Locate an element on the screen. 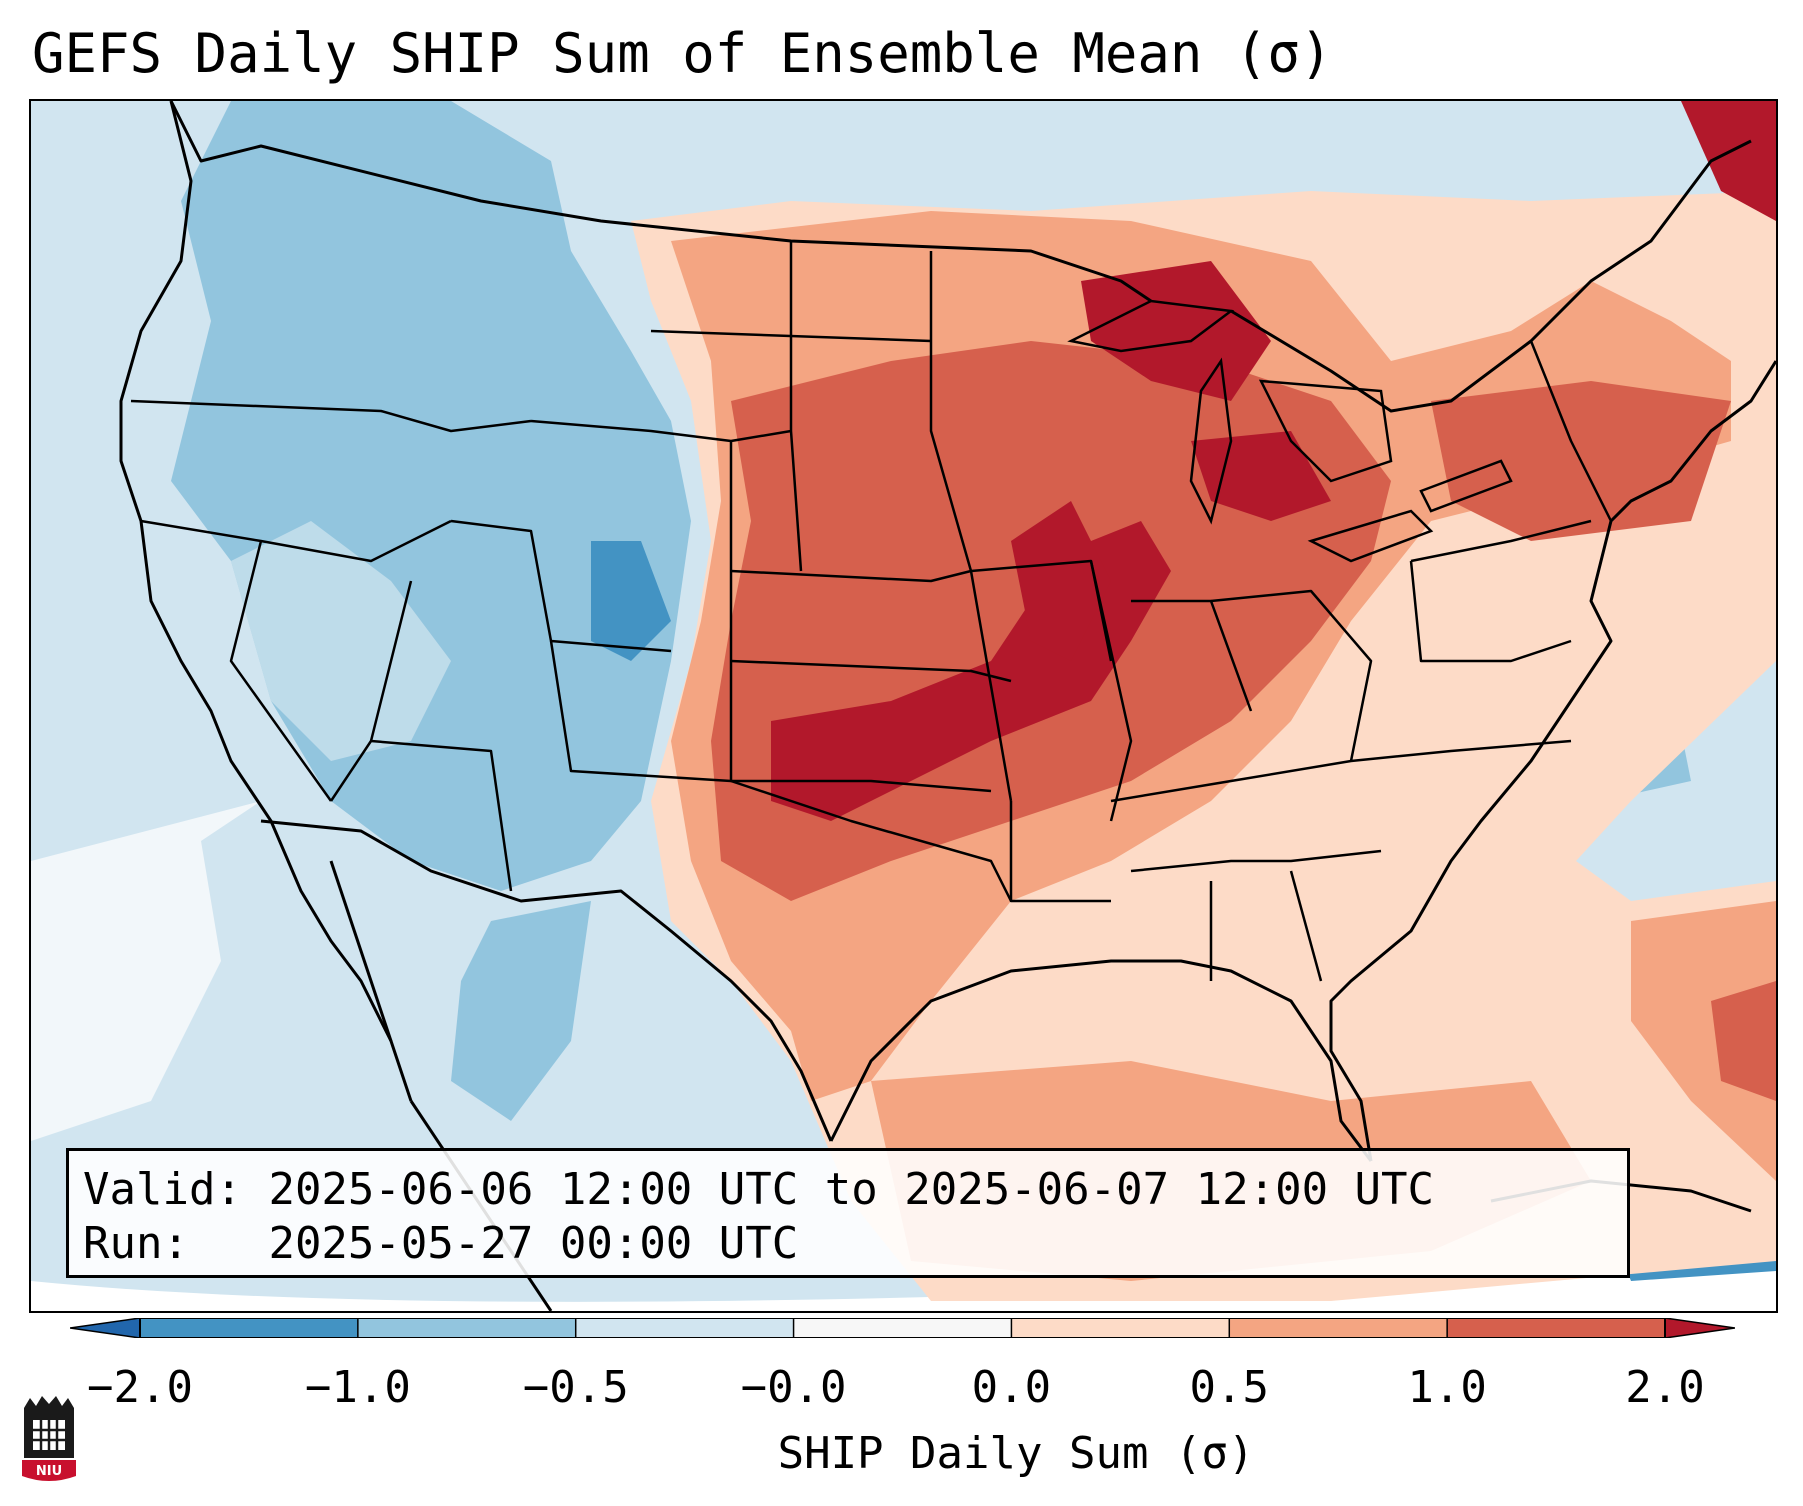  baja-inner-coast is located at coordinates (361, 951).